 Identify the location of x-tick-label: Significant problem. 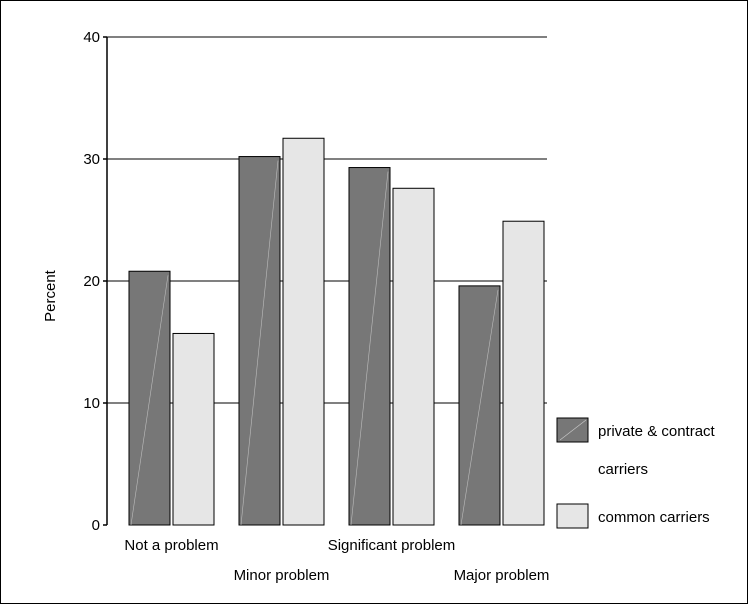
(392, 545).